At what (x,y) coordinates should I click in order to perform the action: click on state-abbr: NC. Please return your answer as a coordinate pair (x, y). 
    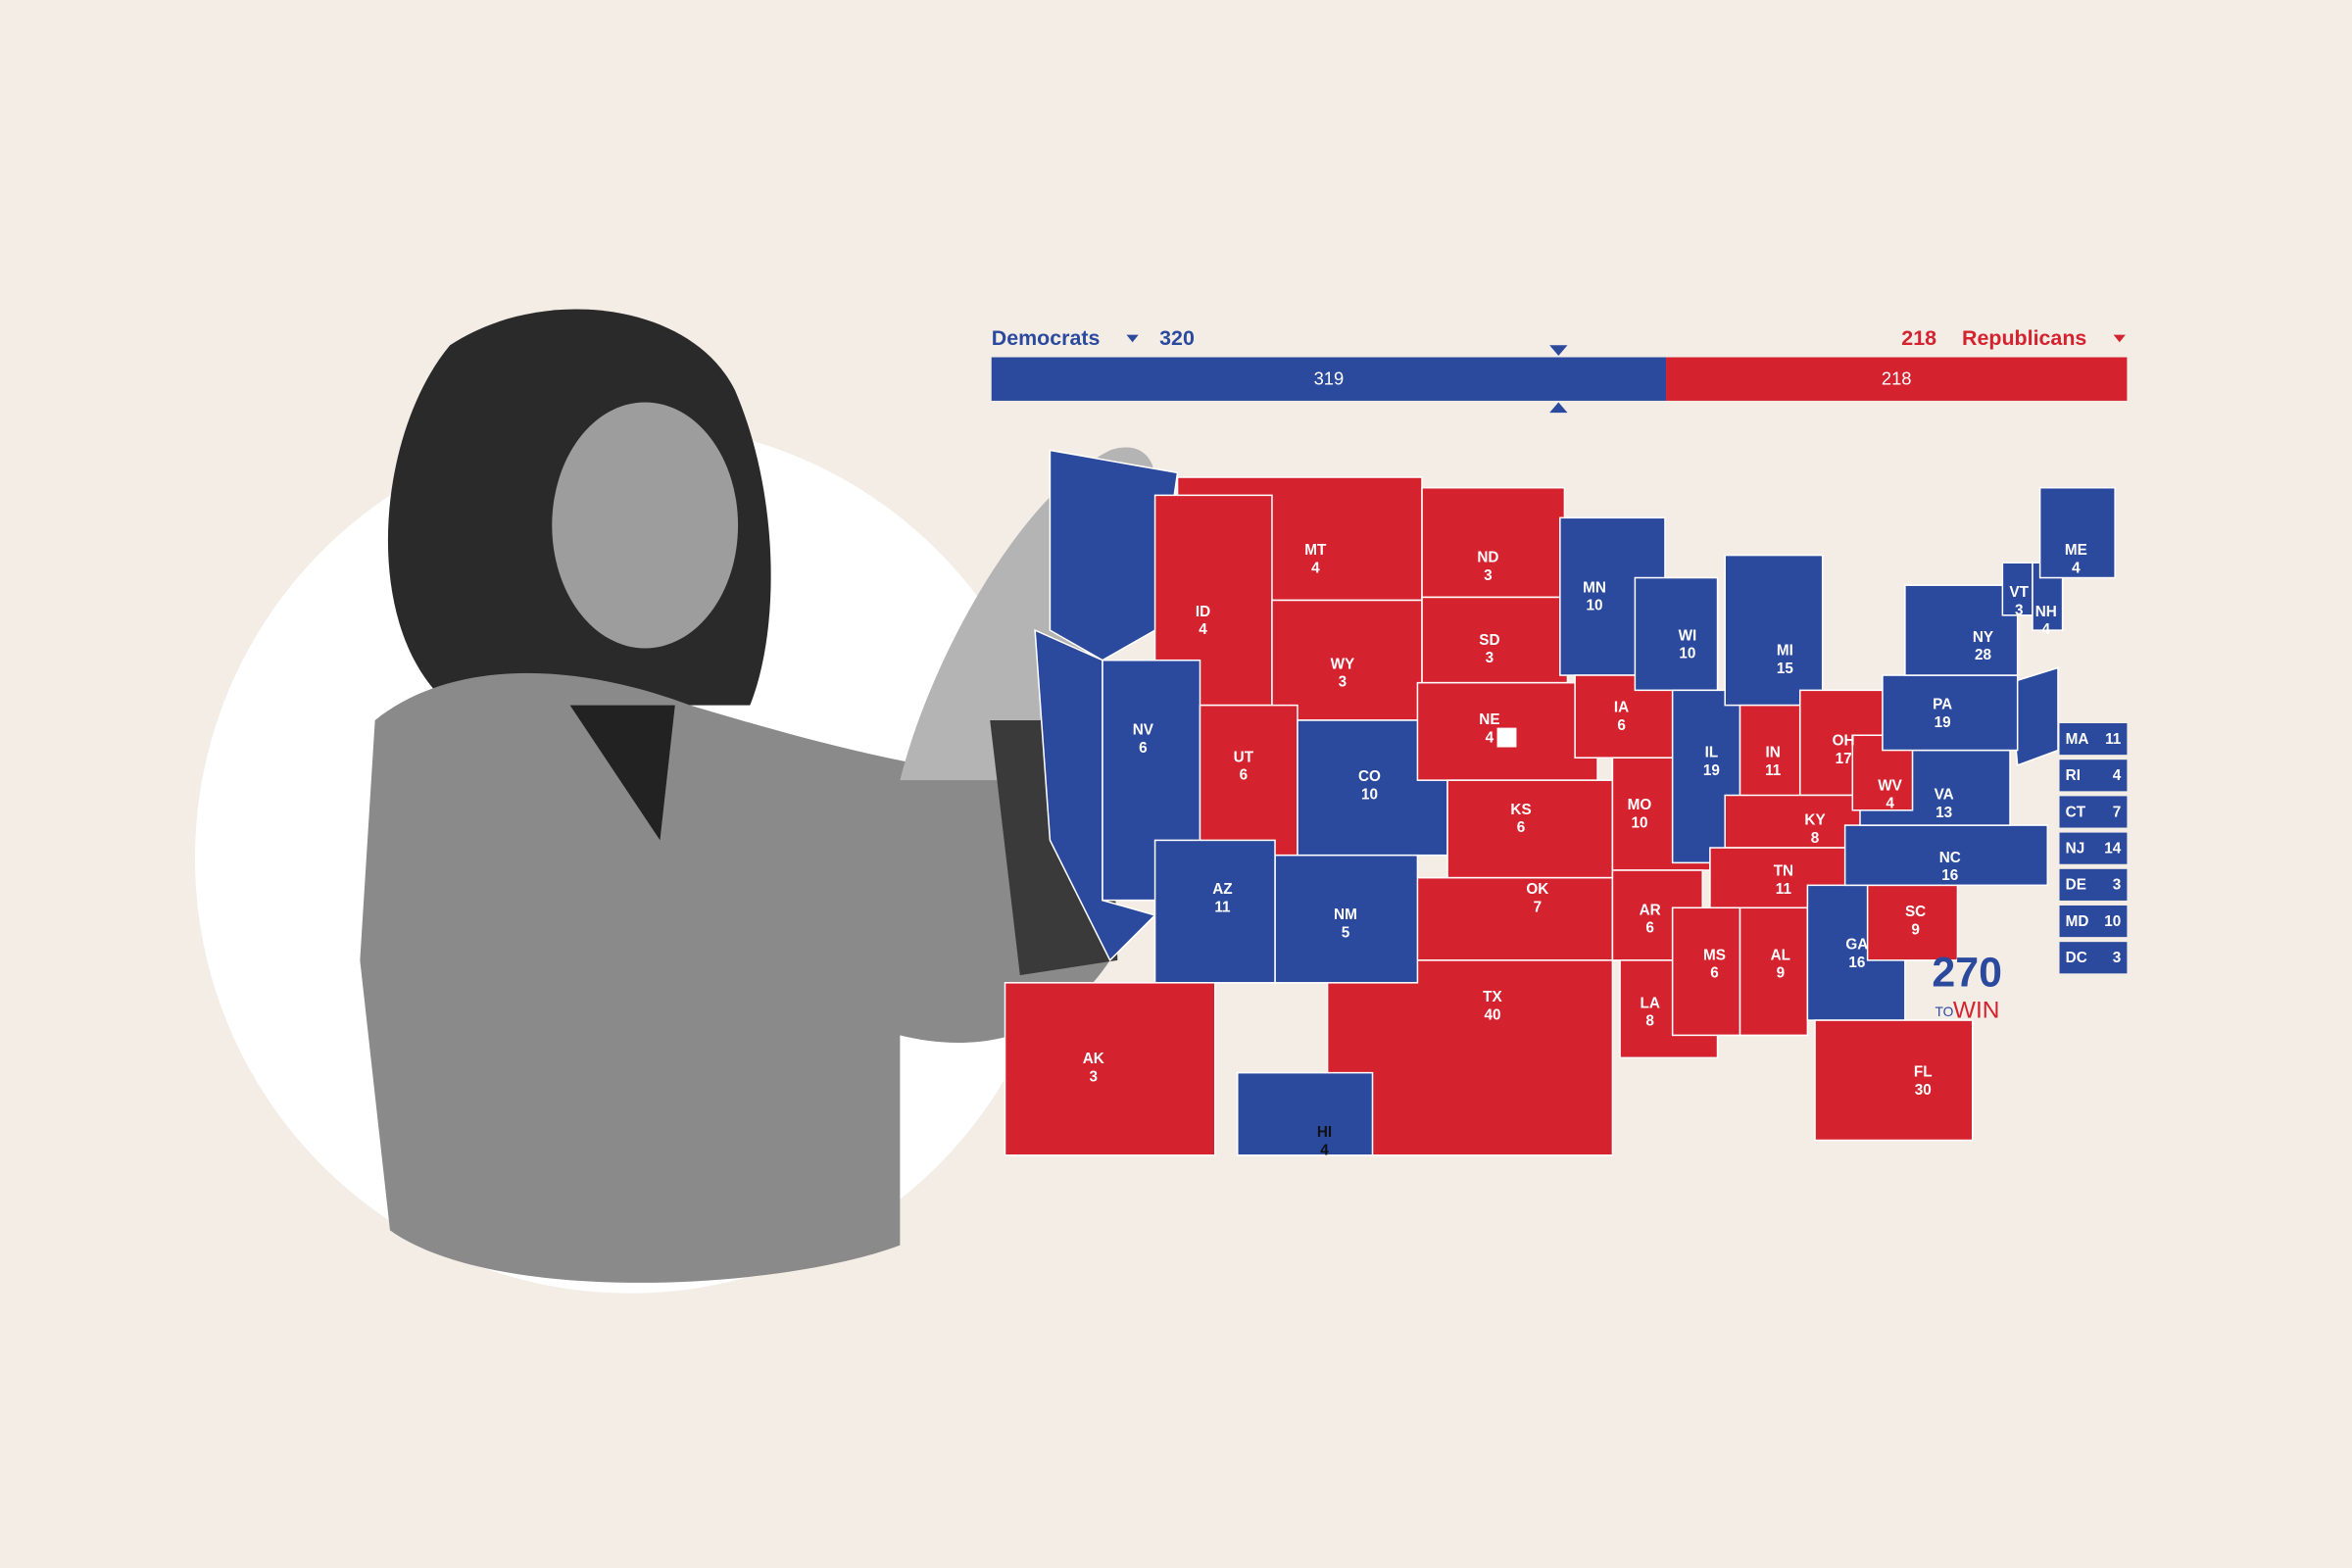
    Looking at the image, I should click on (1950, 858).